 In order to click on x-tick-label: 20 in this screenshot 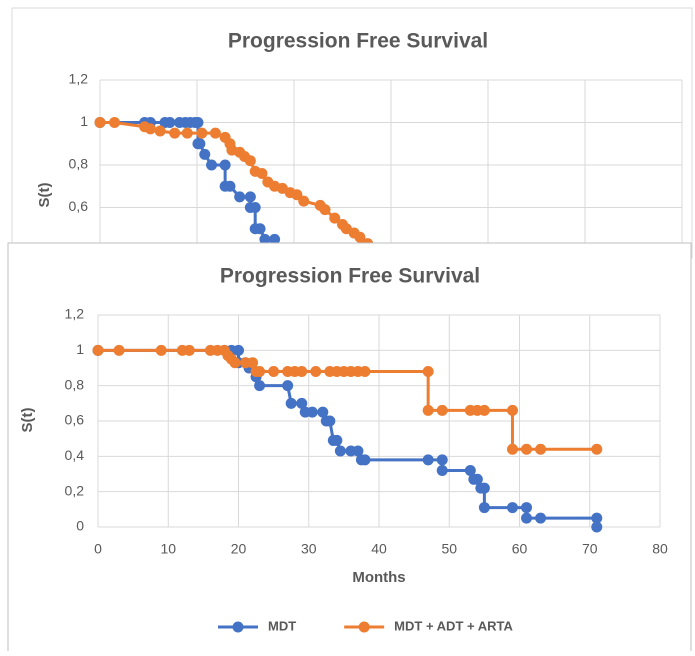, I will do `click(239, 549)`.